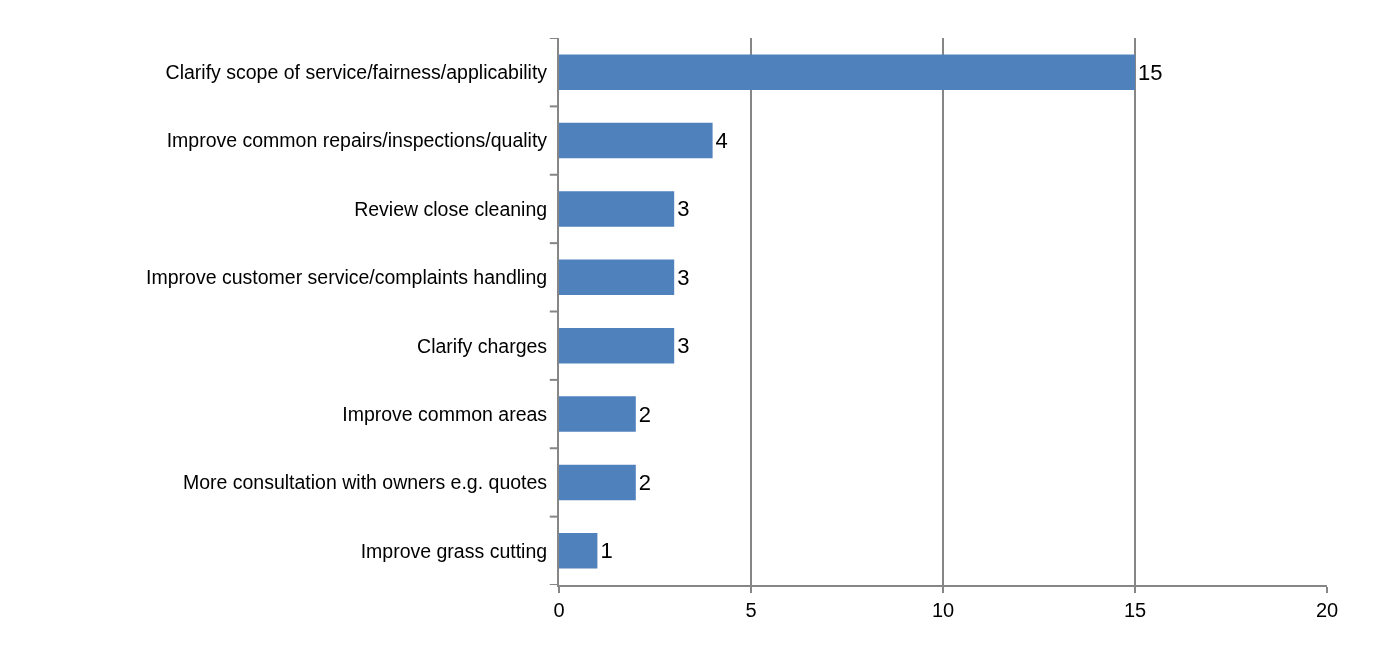 This screenshot has width=1375, height=648. I want to click on x-tick-label: 5, so click(751, 610).